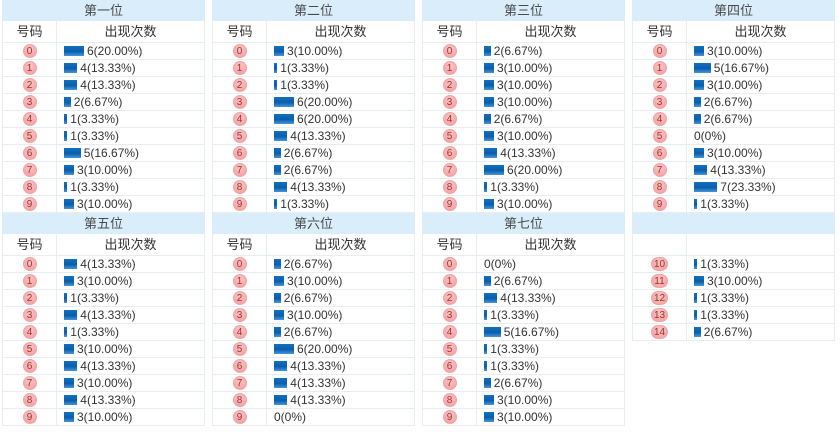 The width and height of the screenshot is (840, 442). What do you see at coordinates (660, 85) in the screenshot?
I see `number-cell: 2` at bounding box center [660, 85].